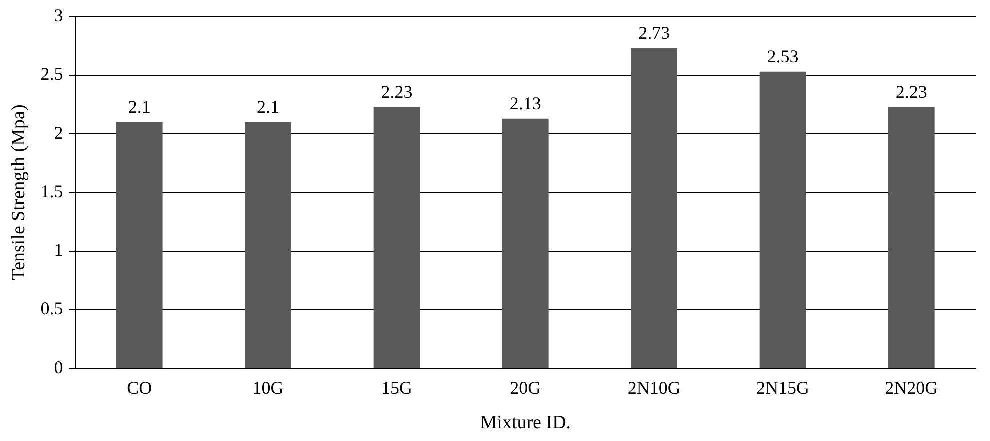 The image size is (990, 441). Describe the element at coordinates (783, 388) in the screenshot. I see `x-tick-label: 2N15G` at that location.